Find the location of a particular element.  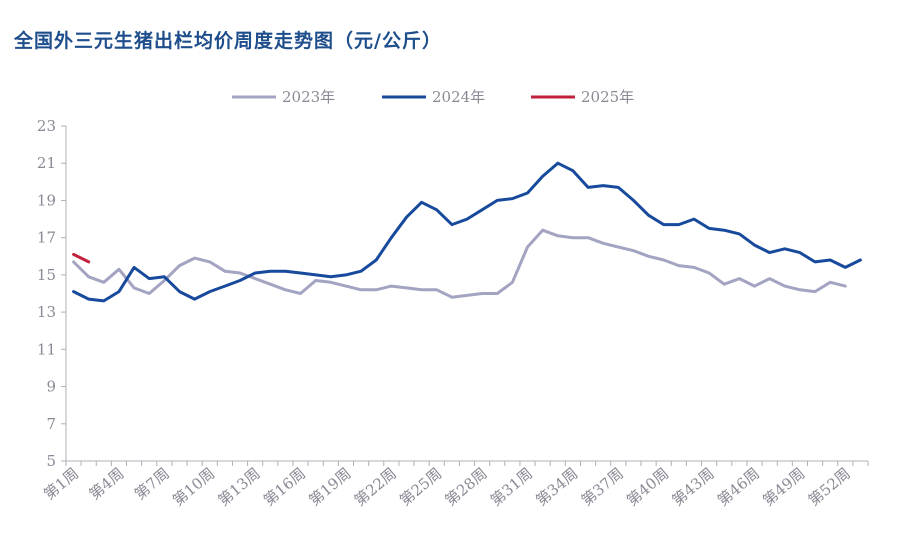

x-tick-label: 第7周 is located at coordinates (152, 483).